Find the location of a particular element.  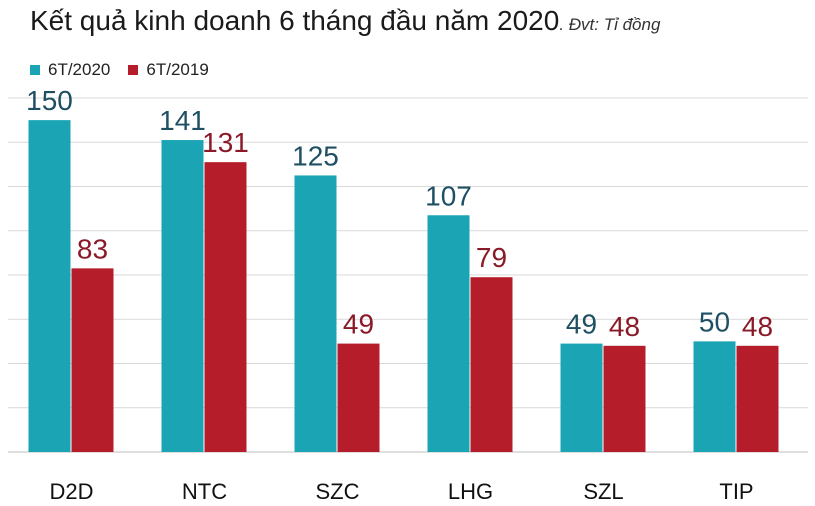

category-label-szl: SZL is located at coordinates (603, 491).